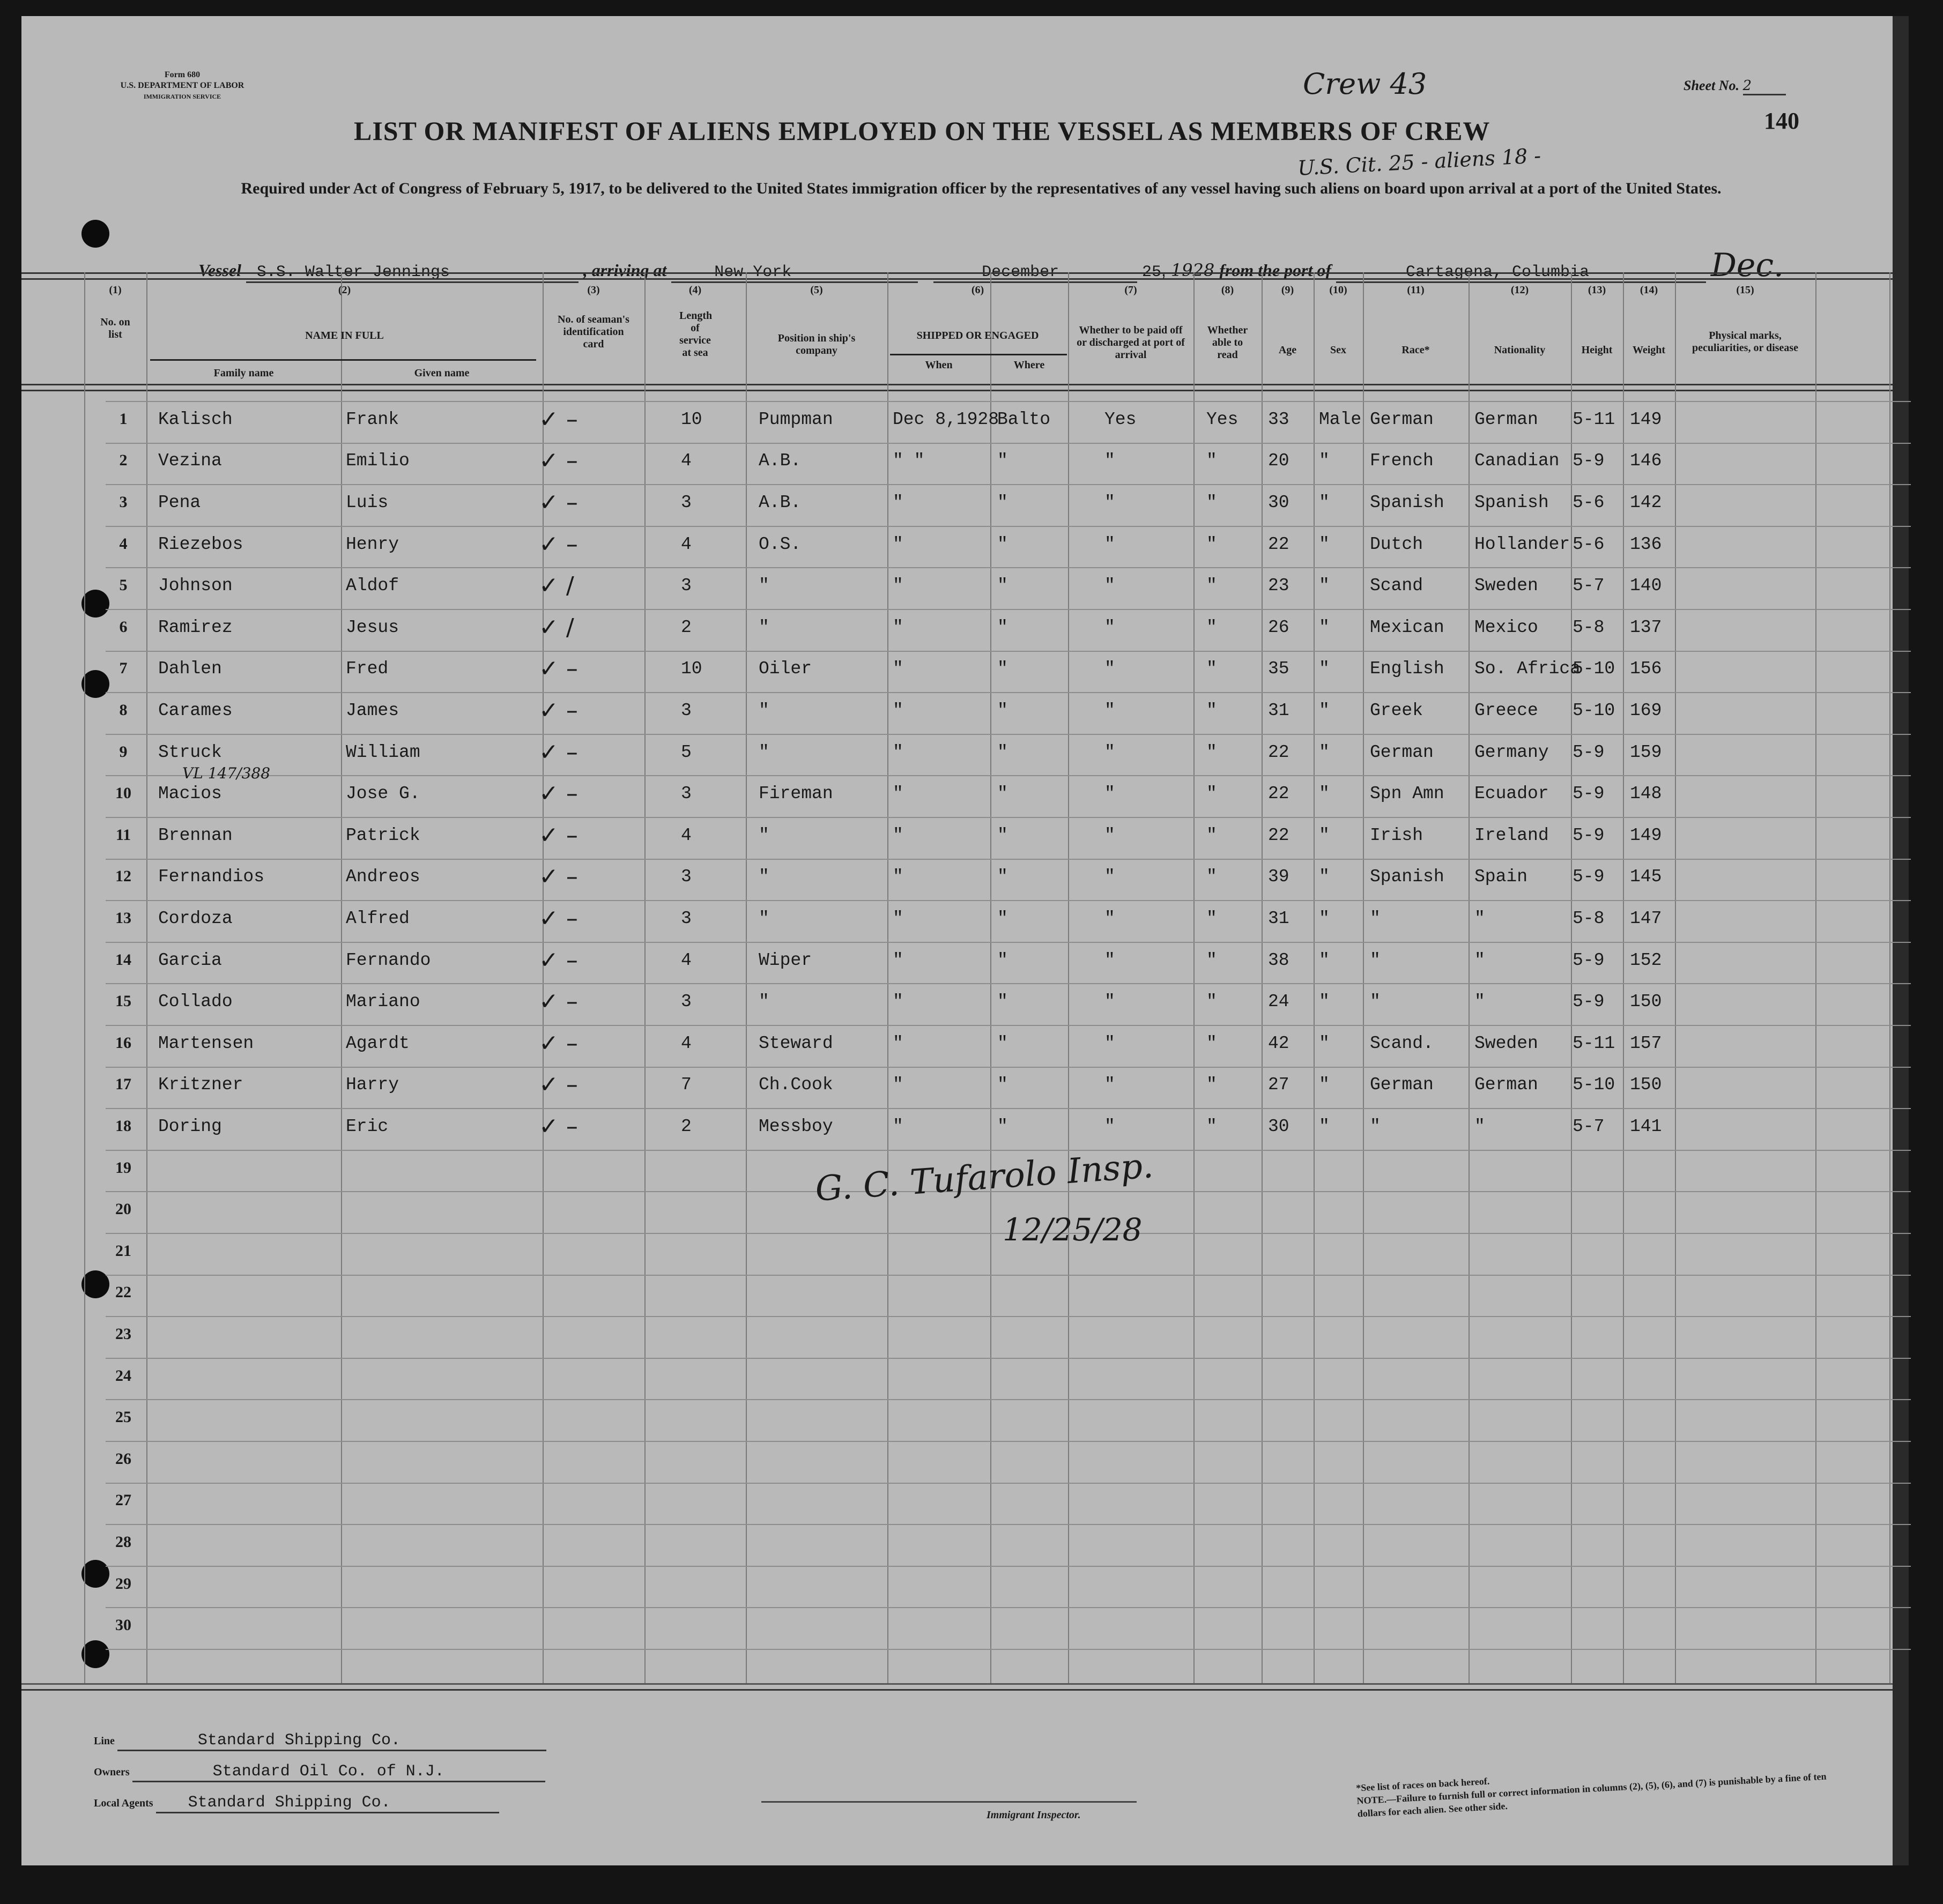  What do you see at coordinates (1511, 835) in the screenshot?
I see `nationality: Ireland` at bounding box center [1511, 835].